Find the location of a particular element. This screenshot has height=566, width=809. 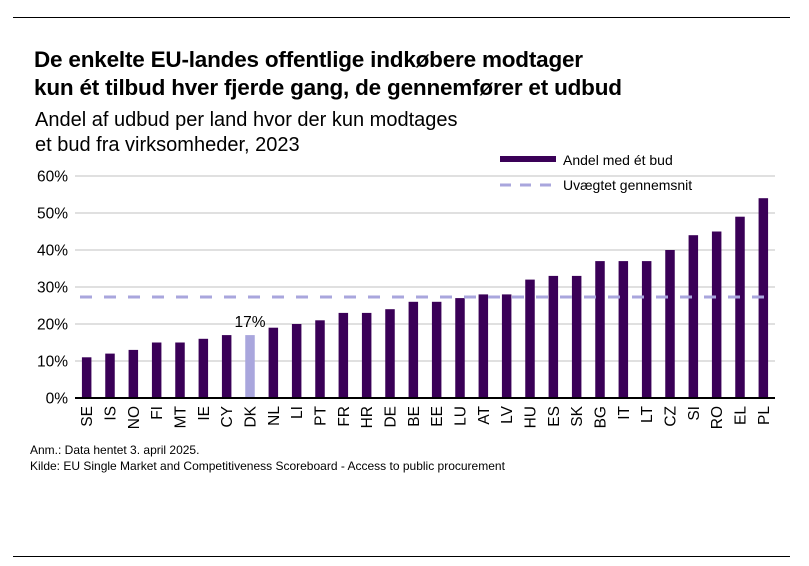

bar-si is located at coordinates (693, 316).